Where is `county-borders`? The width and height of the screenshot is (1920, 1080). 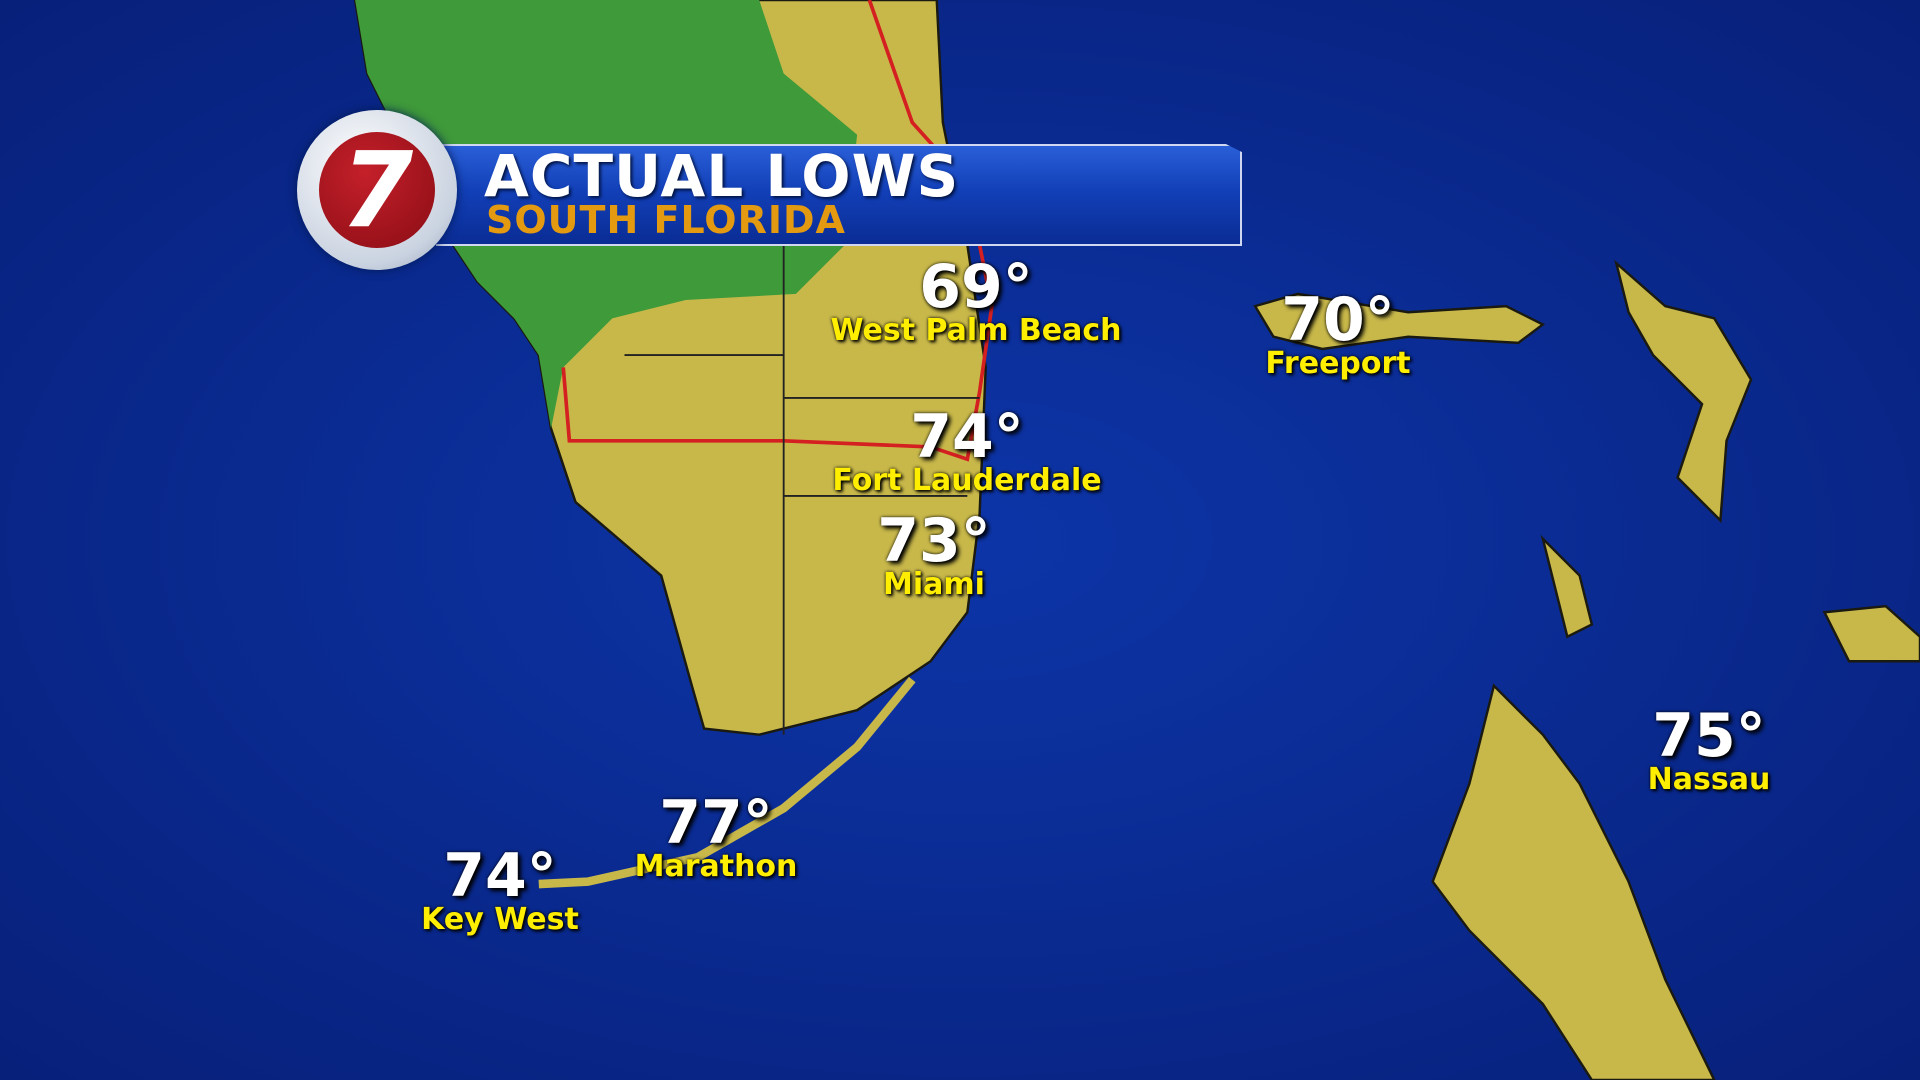
county-borders is located at coordinates (802, 489).